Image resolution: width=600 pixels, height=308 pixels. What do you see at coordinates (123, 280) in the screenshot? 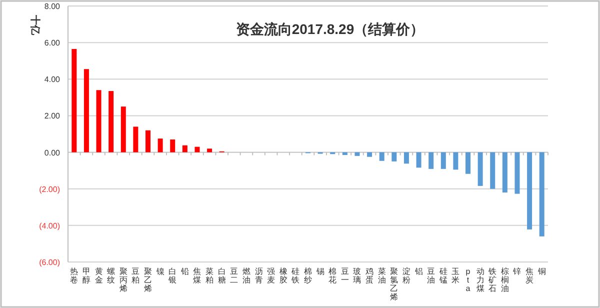
I see `x-tick-label: 聚丙烯` at bounding box center [123, 280].